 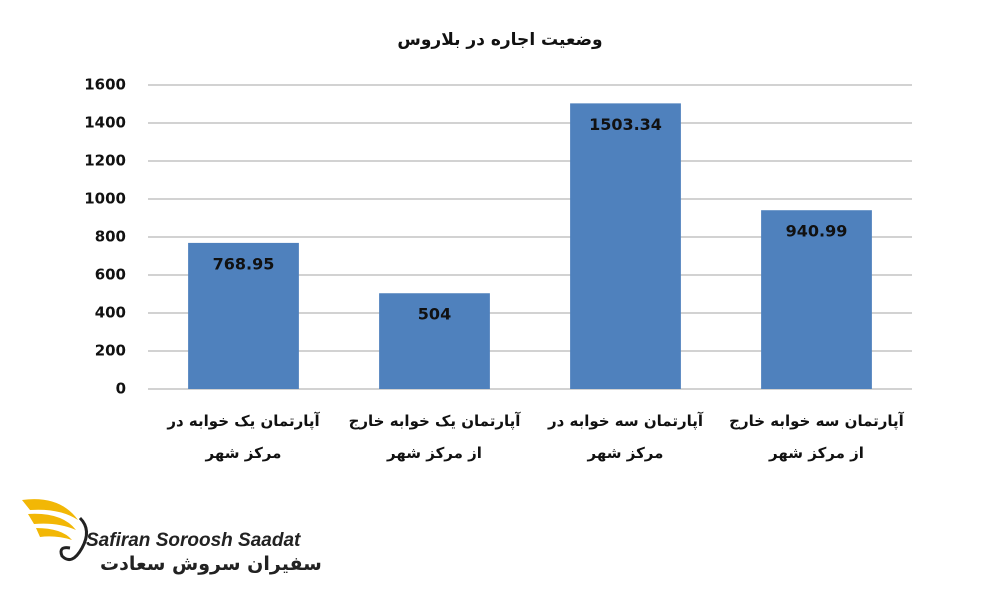 What do you see at coordinates (500, 40) in the screenshot?
I see `chart-title: وضعیت اجاره در بلاروس` at bounding box center [500, 40].